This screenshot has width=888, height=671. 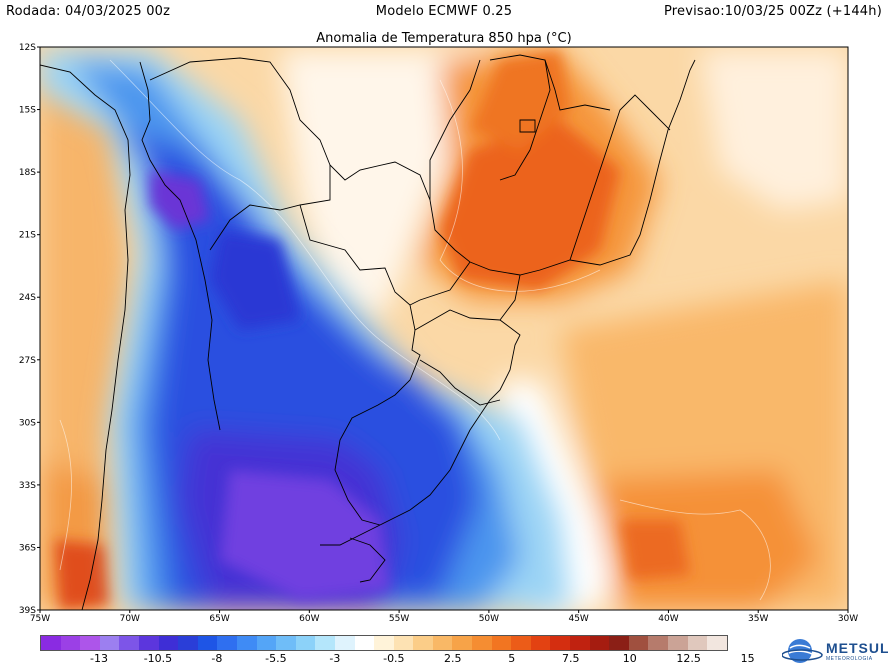 What do you see at coordinates (512, 658) in the screenshot?
I see `legend-value: 5` at bounding box center [512, 658].